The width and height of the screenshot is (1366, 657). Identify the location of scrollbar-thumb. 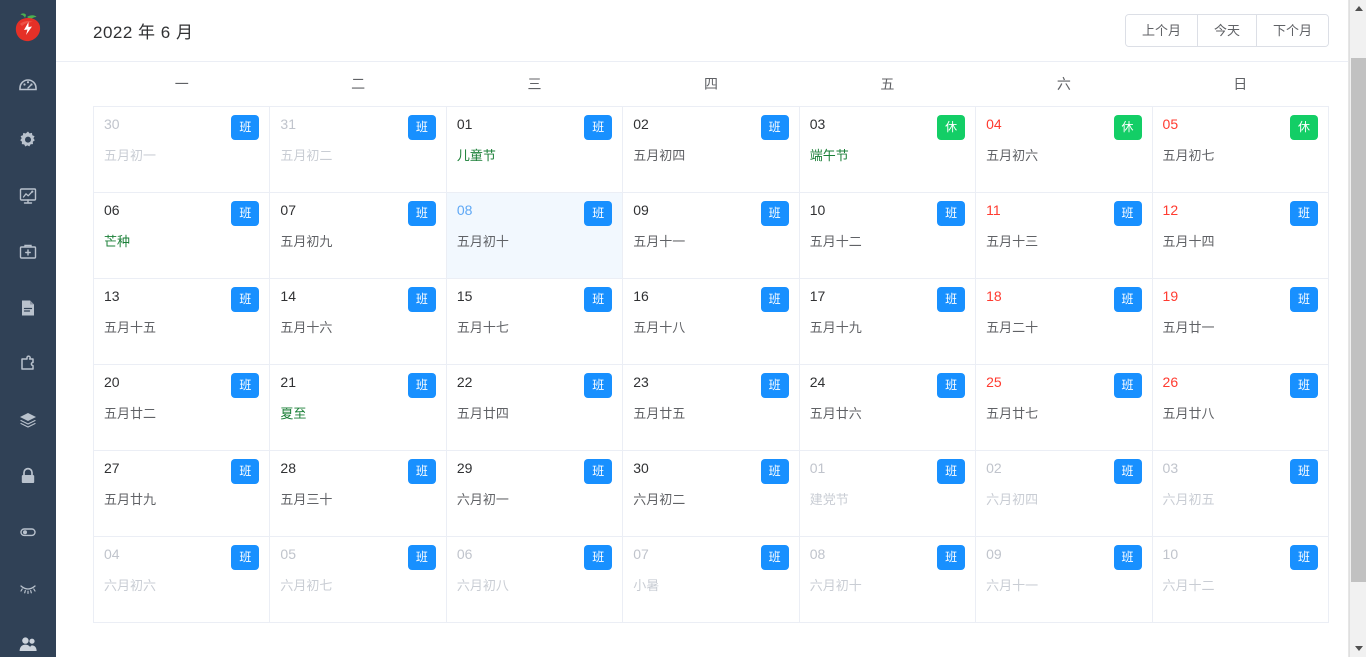
(1358, 320).